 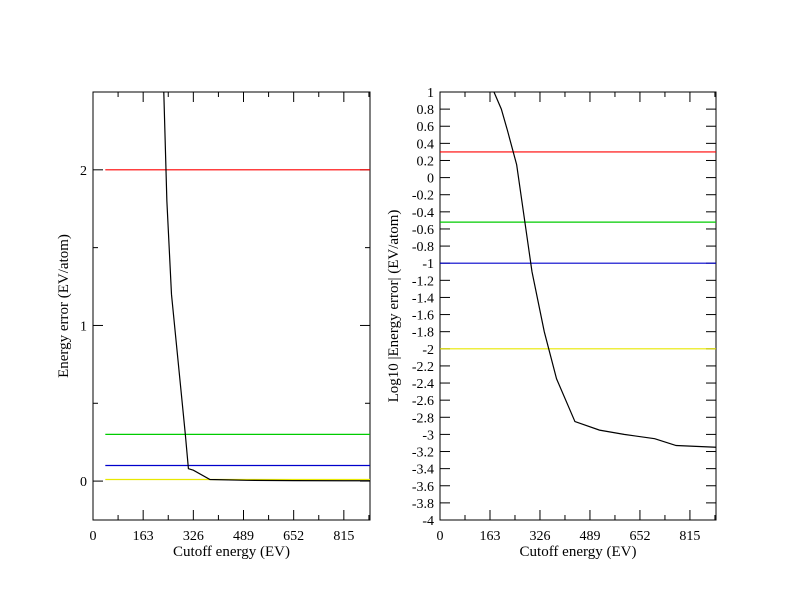 I want to click on y-tick-label: 0.8, so click(x=426, y=110).